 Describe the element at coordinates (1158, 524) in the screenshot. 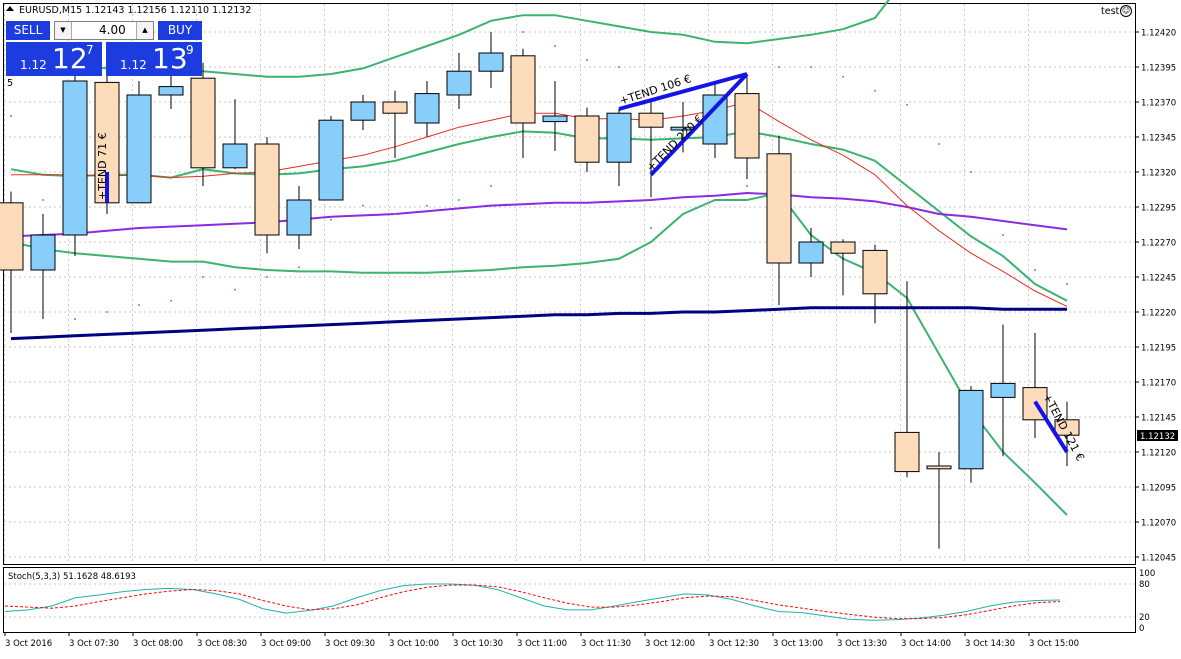

I see `price-tick-label: 1.12070` at that location.